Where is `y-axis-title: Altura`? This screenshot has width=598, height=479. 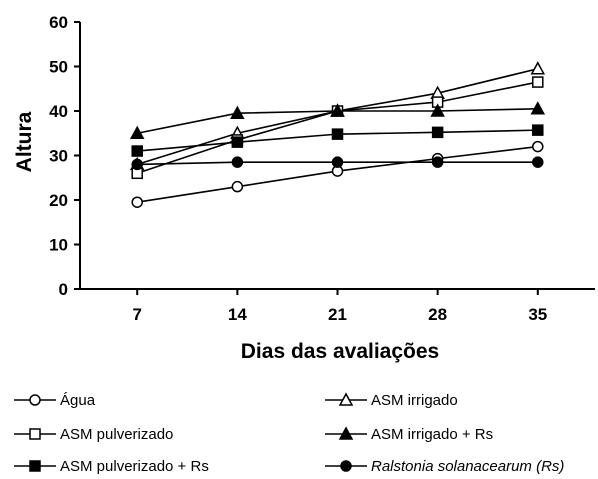 y-axis-title: Altura is located at coordinates (24, 141).